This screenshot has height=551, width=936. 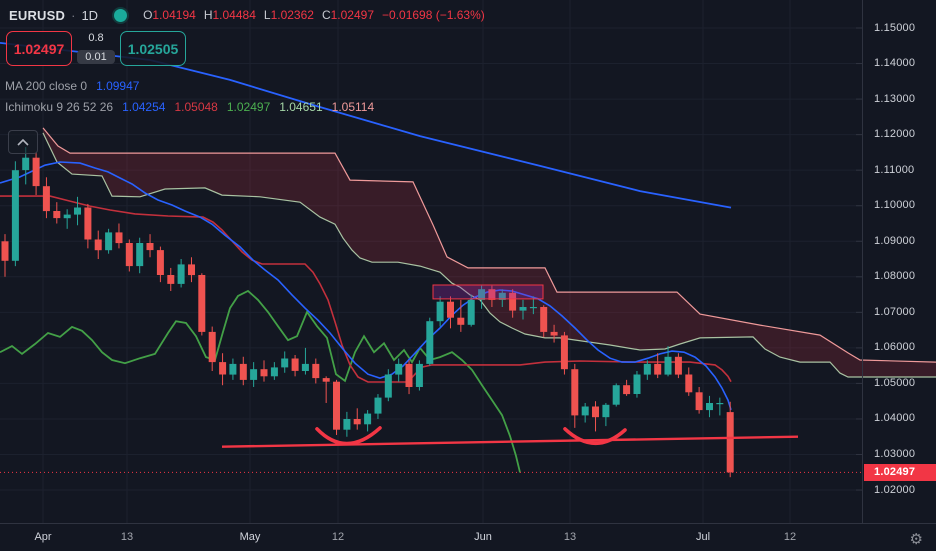 I want to click on ohlc-item: O 1.04194, so click(x=169, y=15).